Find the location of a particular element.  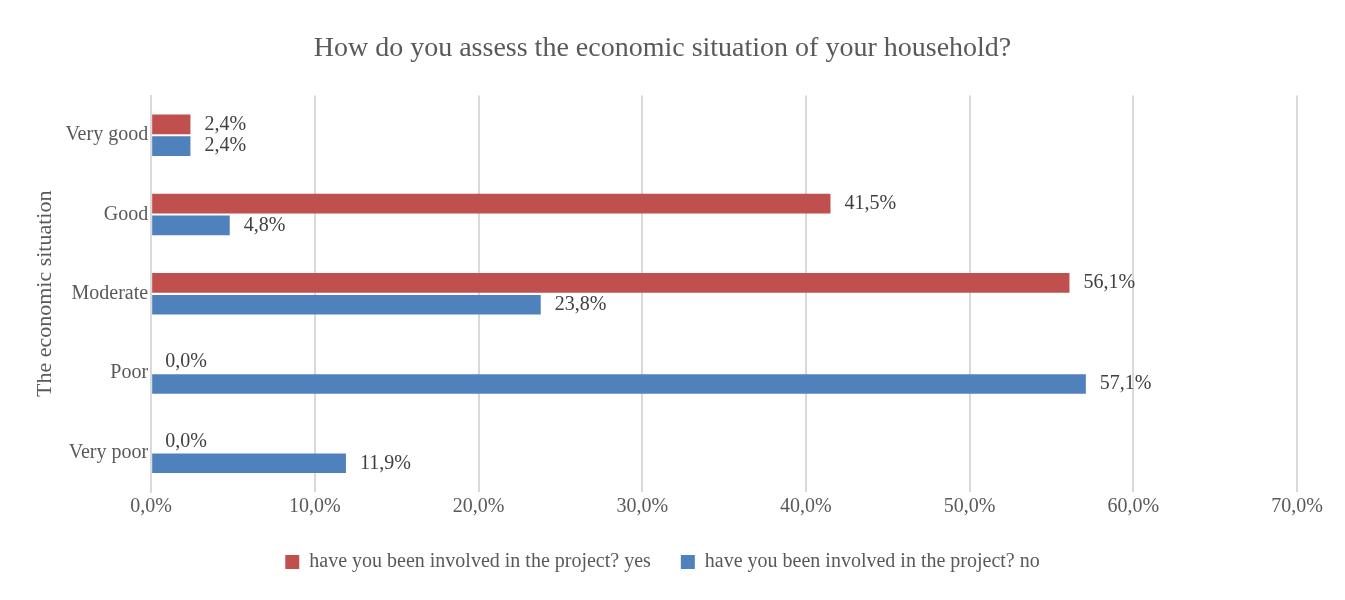

x-tick-label: 70,0% is located at coordinates (1297, 505).